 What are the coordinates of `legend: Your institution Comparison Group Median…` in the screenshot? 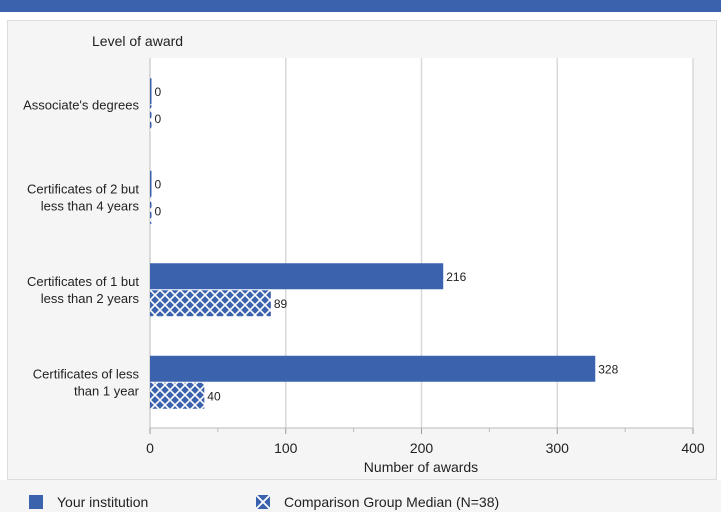 It's located at (360, 496).